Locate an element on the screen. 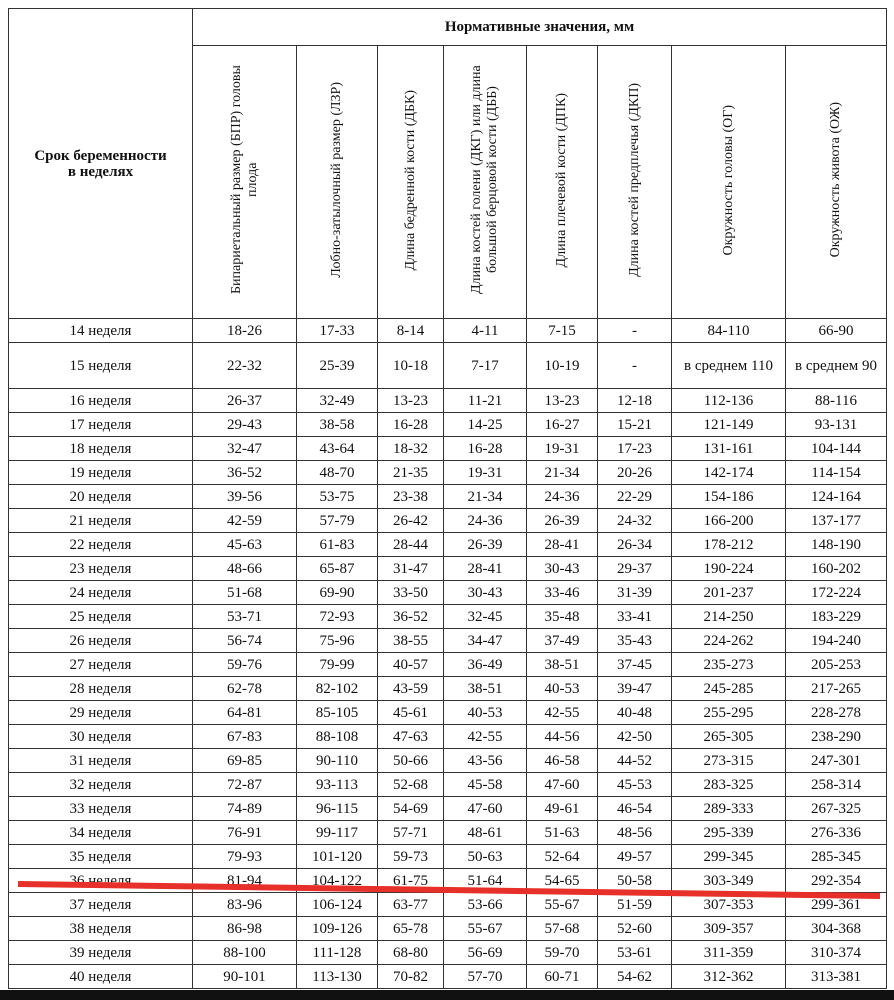  week-cell: 30 неделя is located at coordinates (100, 736).